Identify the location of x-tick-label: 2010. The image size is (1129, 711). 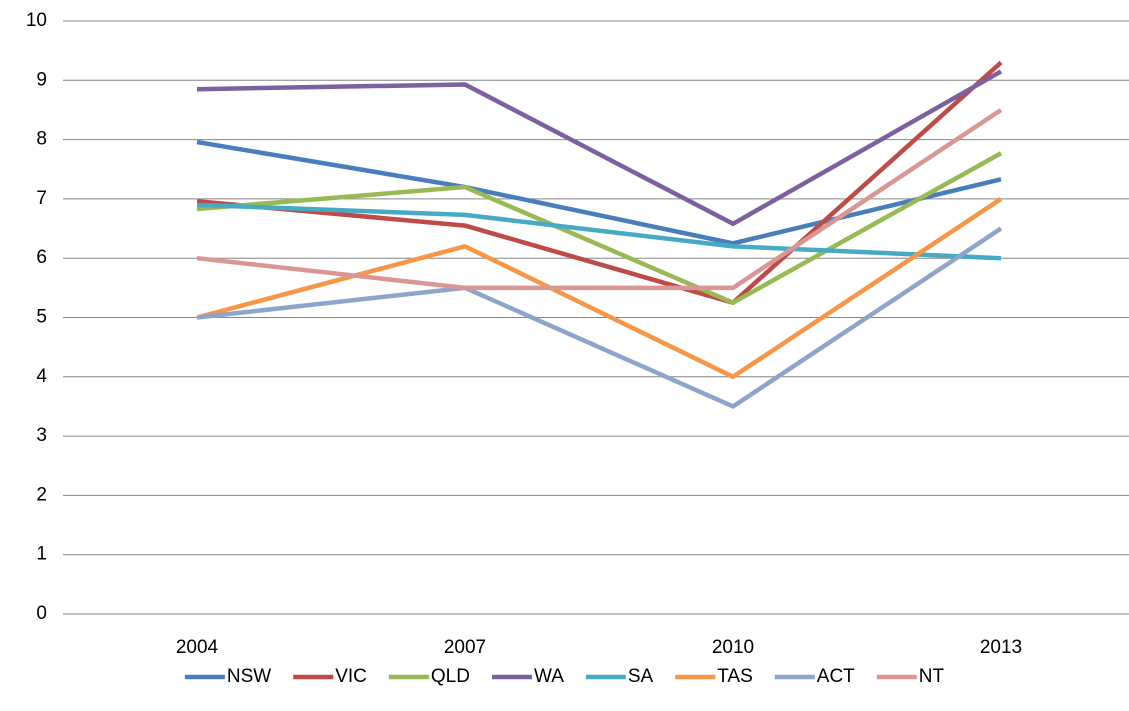
(733, 647).